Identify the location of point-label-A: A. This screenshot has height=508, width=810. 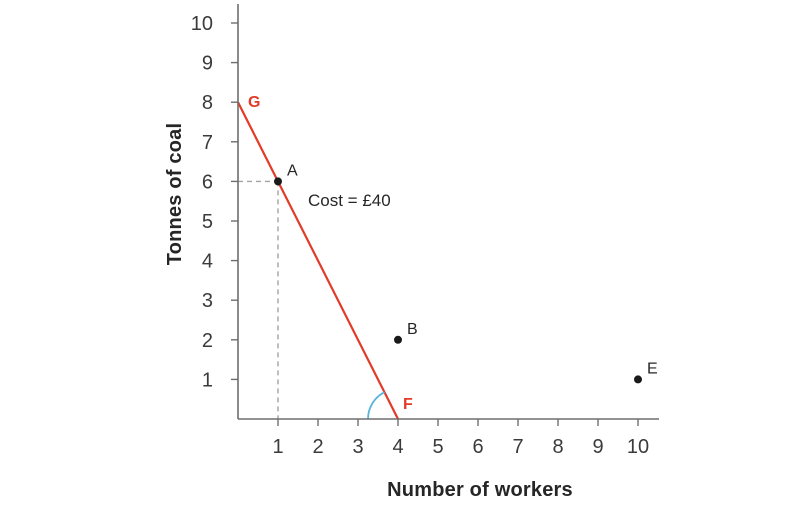
(292, 170).